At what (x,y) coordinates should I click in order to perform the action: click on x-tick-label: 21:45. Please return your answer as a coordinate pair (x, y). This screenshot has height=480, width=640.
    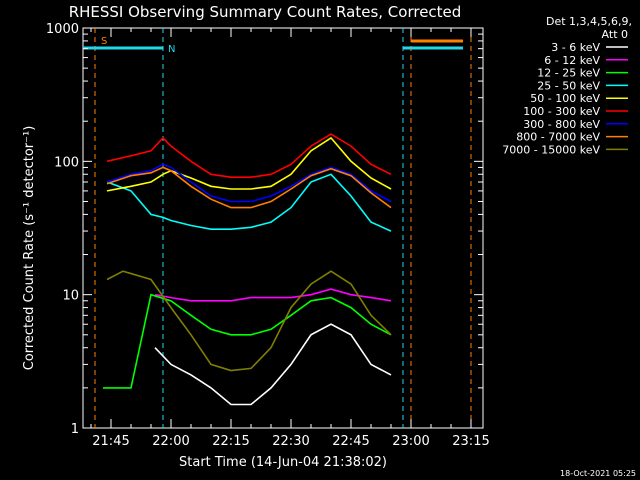
    Looking at the image, I should click on (110, 441).